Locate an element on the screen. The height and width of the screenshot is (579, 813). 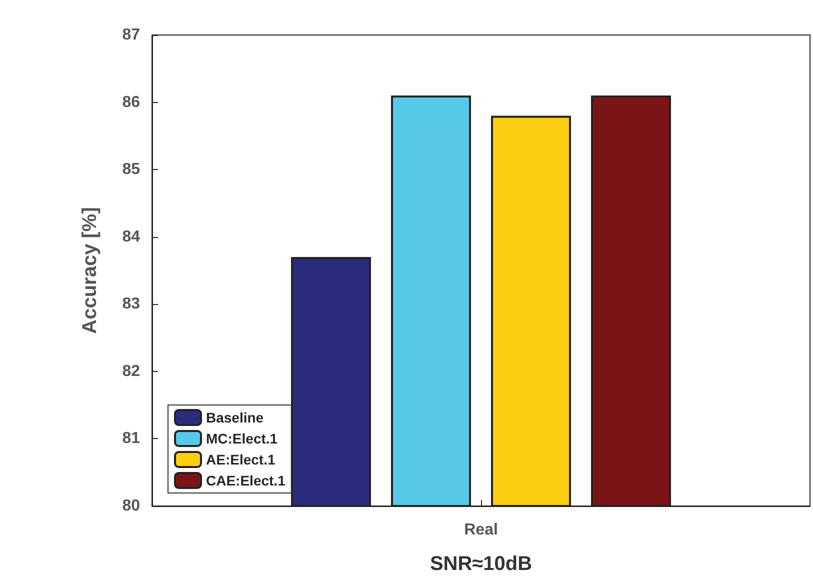
y-tick-label: 85 is located at coordinates (131, 169).